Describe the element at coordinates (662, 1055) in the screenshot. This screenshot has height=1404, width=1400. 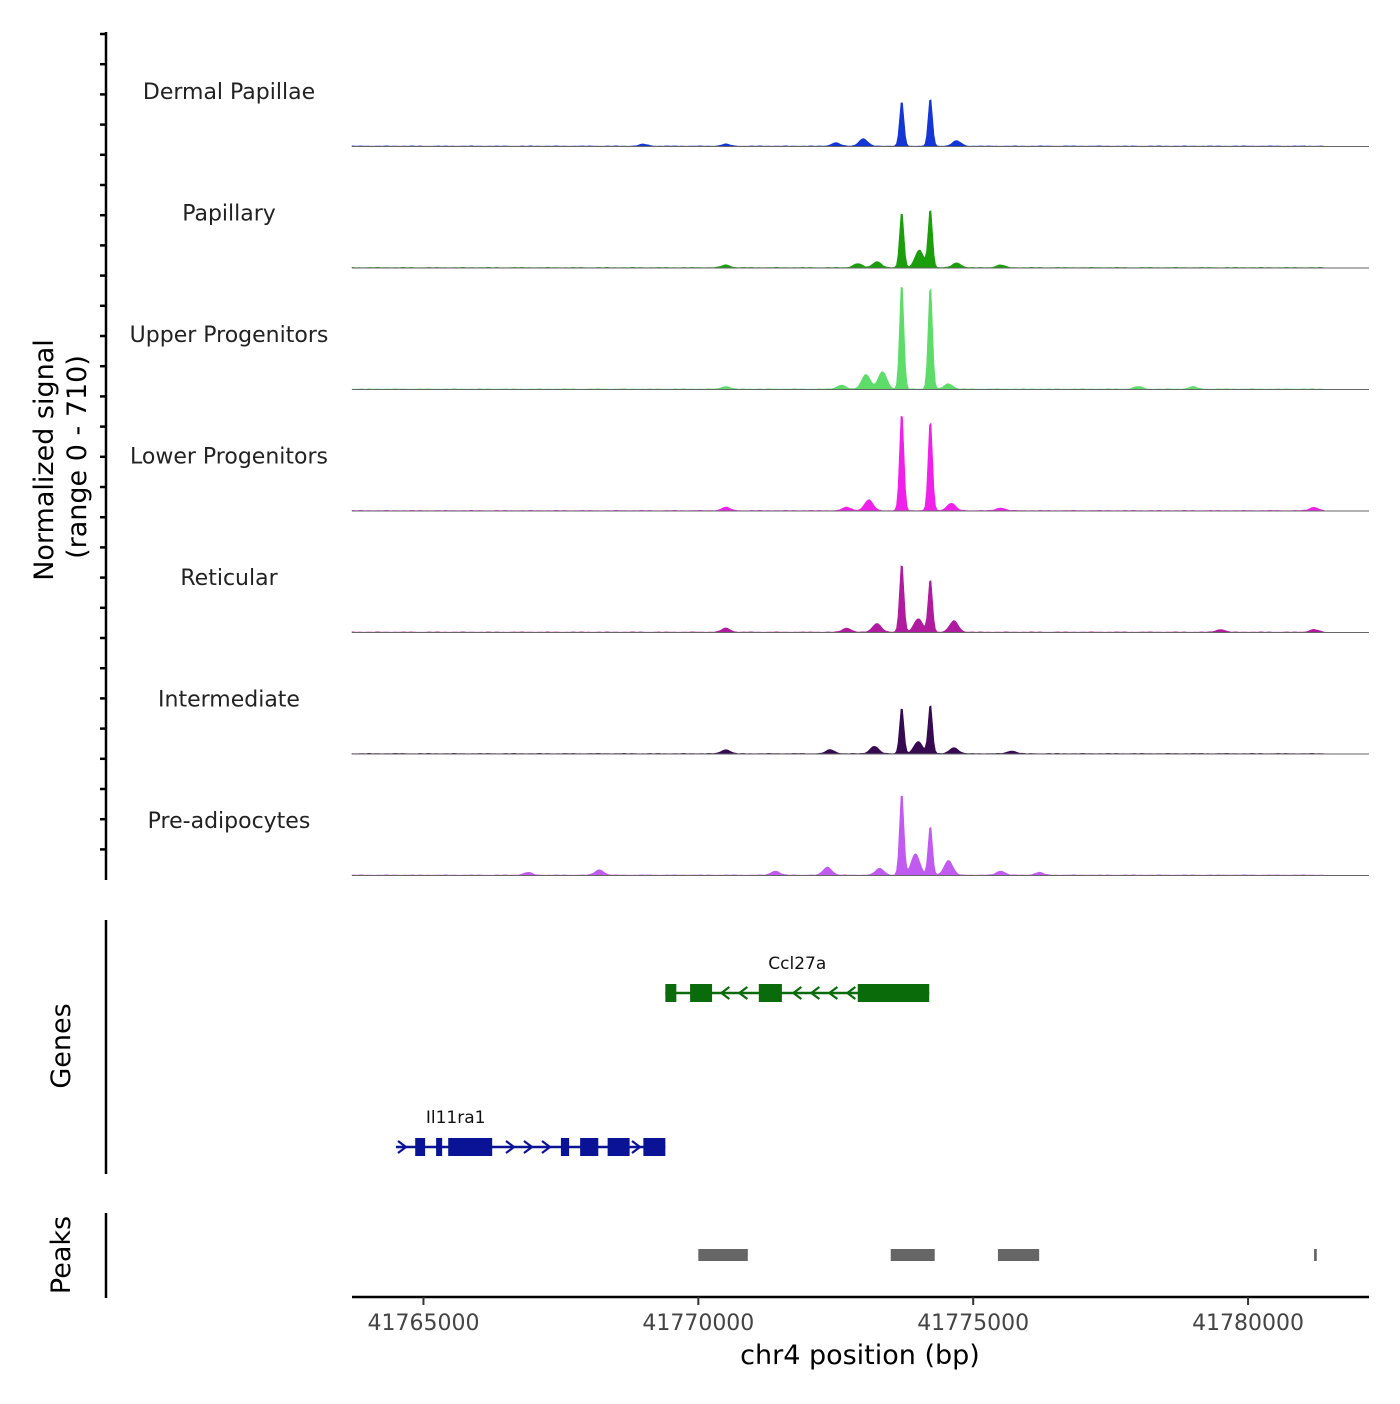
I see `gene-annotations: Ccl27a Il11ra1` at that location.